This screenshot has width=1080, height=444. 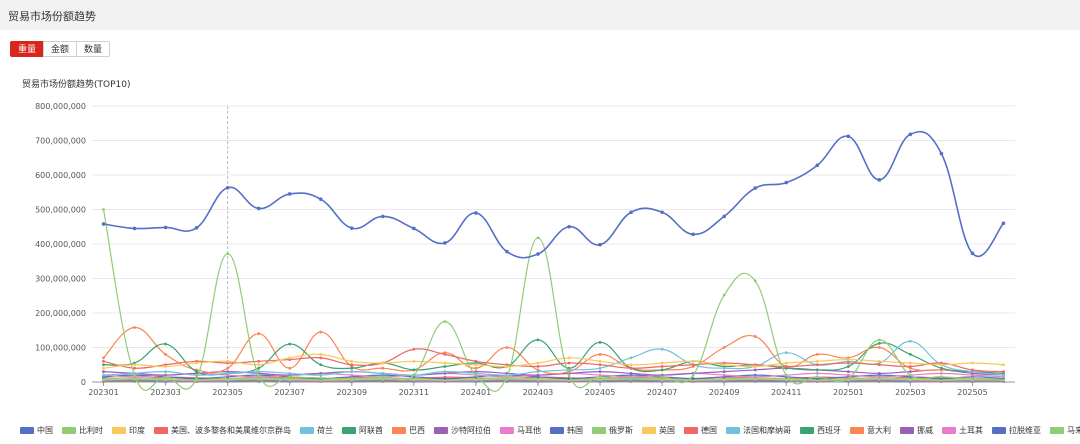 I want to click on legend-item: 土耳其, so click(x=962, y=430).